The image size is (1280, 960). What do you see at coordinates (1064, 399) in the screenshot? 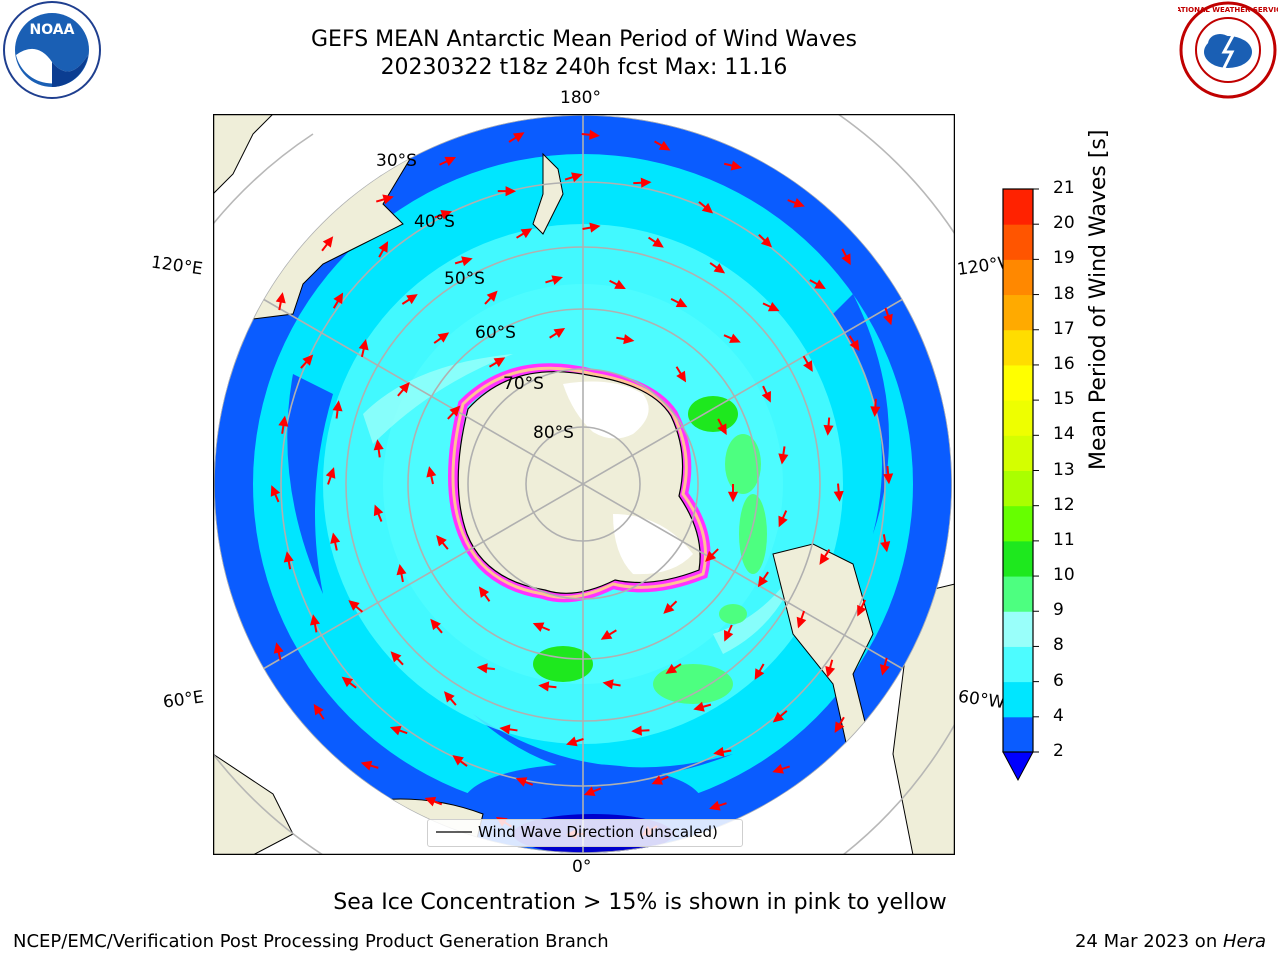
I see `colorbar-tick-label: 15` at bounding box center [1064, 399].